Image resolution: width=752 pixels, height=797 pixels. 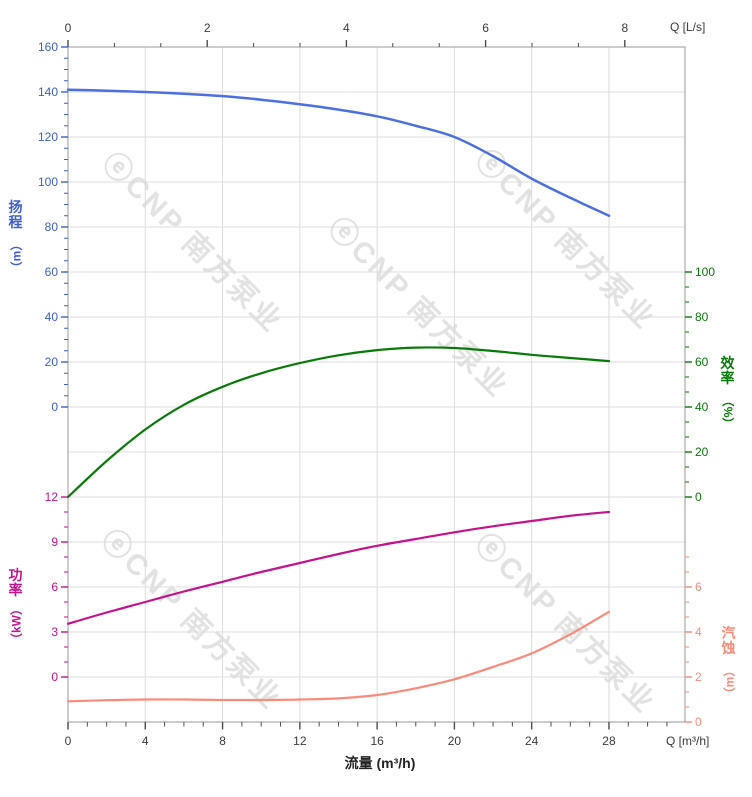 I want to click on power-axis-caption: 功率 （kW）, so click(x=16, y=606).